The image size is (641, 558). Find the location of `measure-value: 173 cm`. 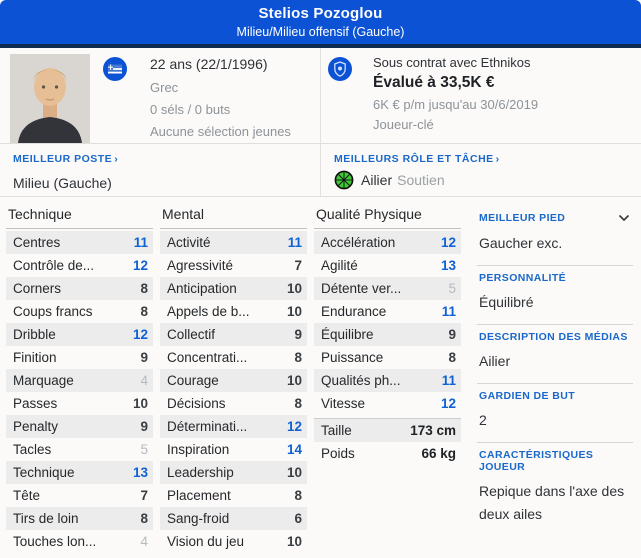

measure-value: 173 cm is located at coordinates (433, 430).